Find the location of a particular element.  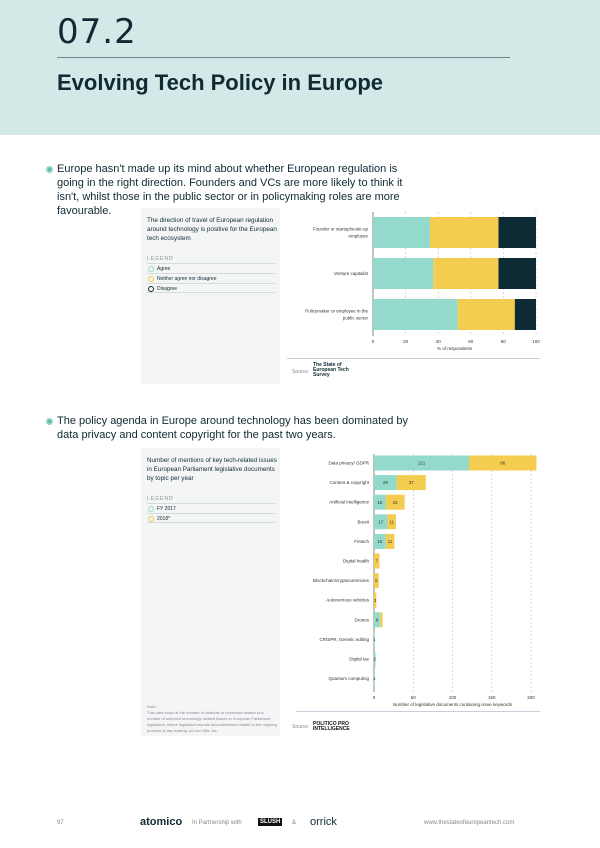

data-label: 37 is located at coordinates (412, 482).